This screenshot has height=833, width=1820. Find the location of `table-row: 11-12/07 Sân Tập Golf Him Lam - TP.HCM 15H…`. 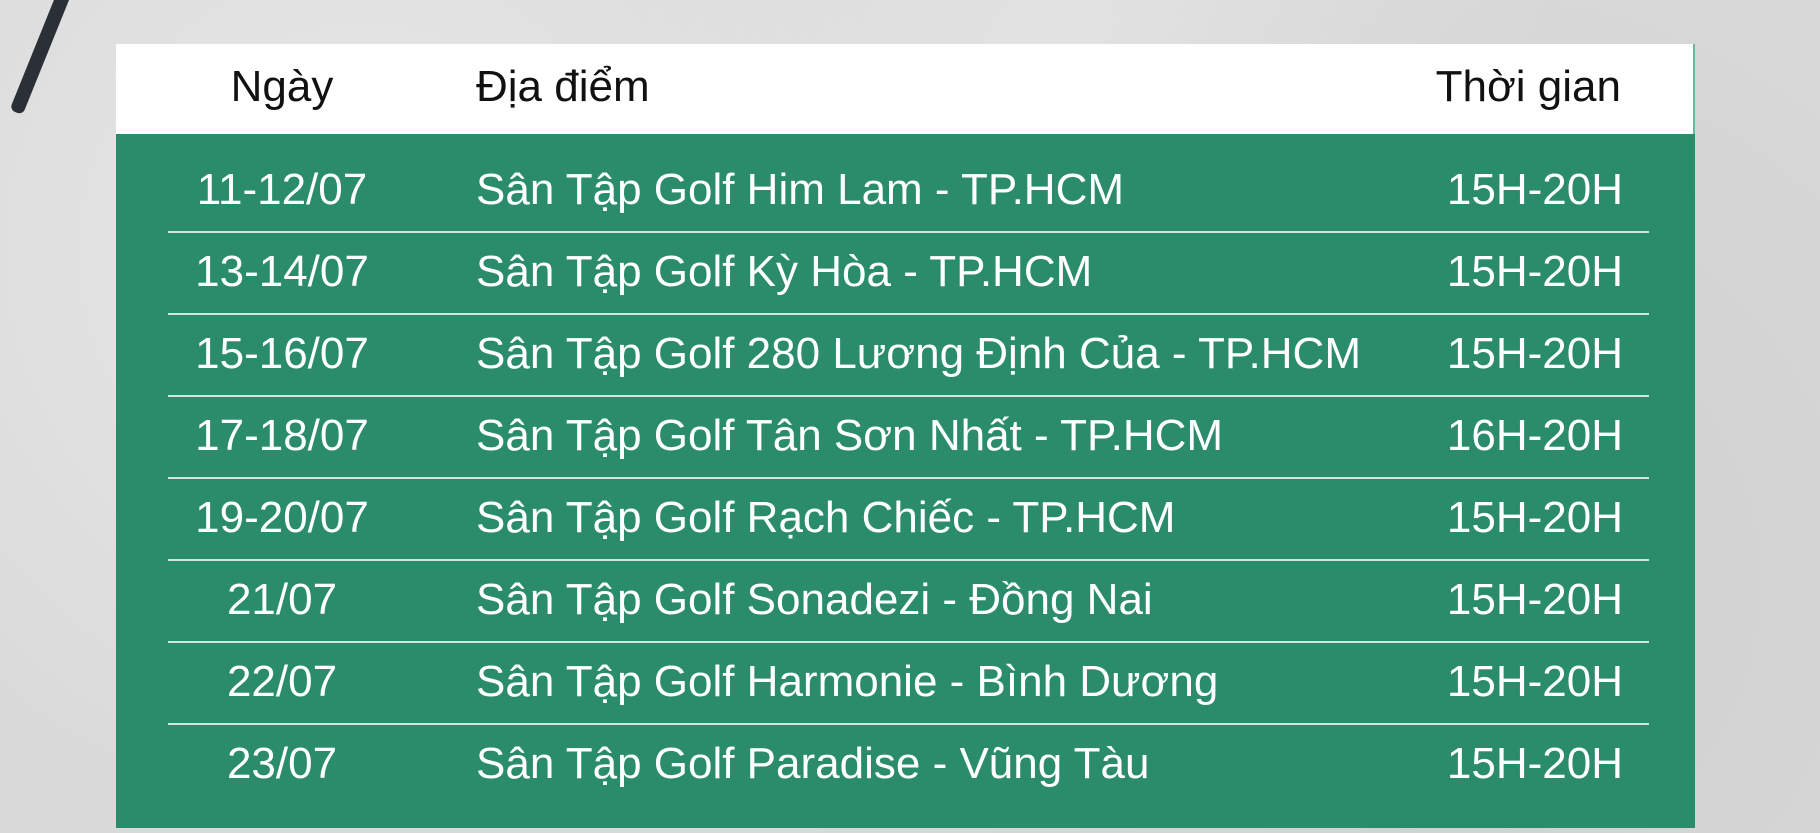

table-row: 11-12/07 Sân Tập Golf Him Lam - TP.HCM 15H… is located at coordinates (908, 192).